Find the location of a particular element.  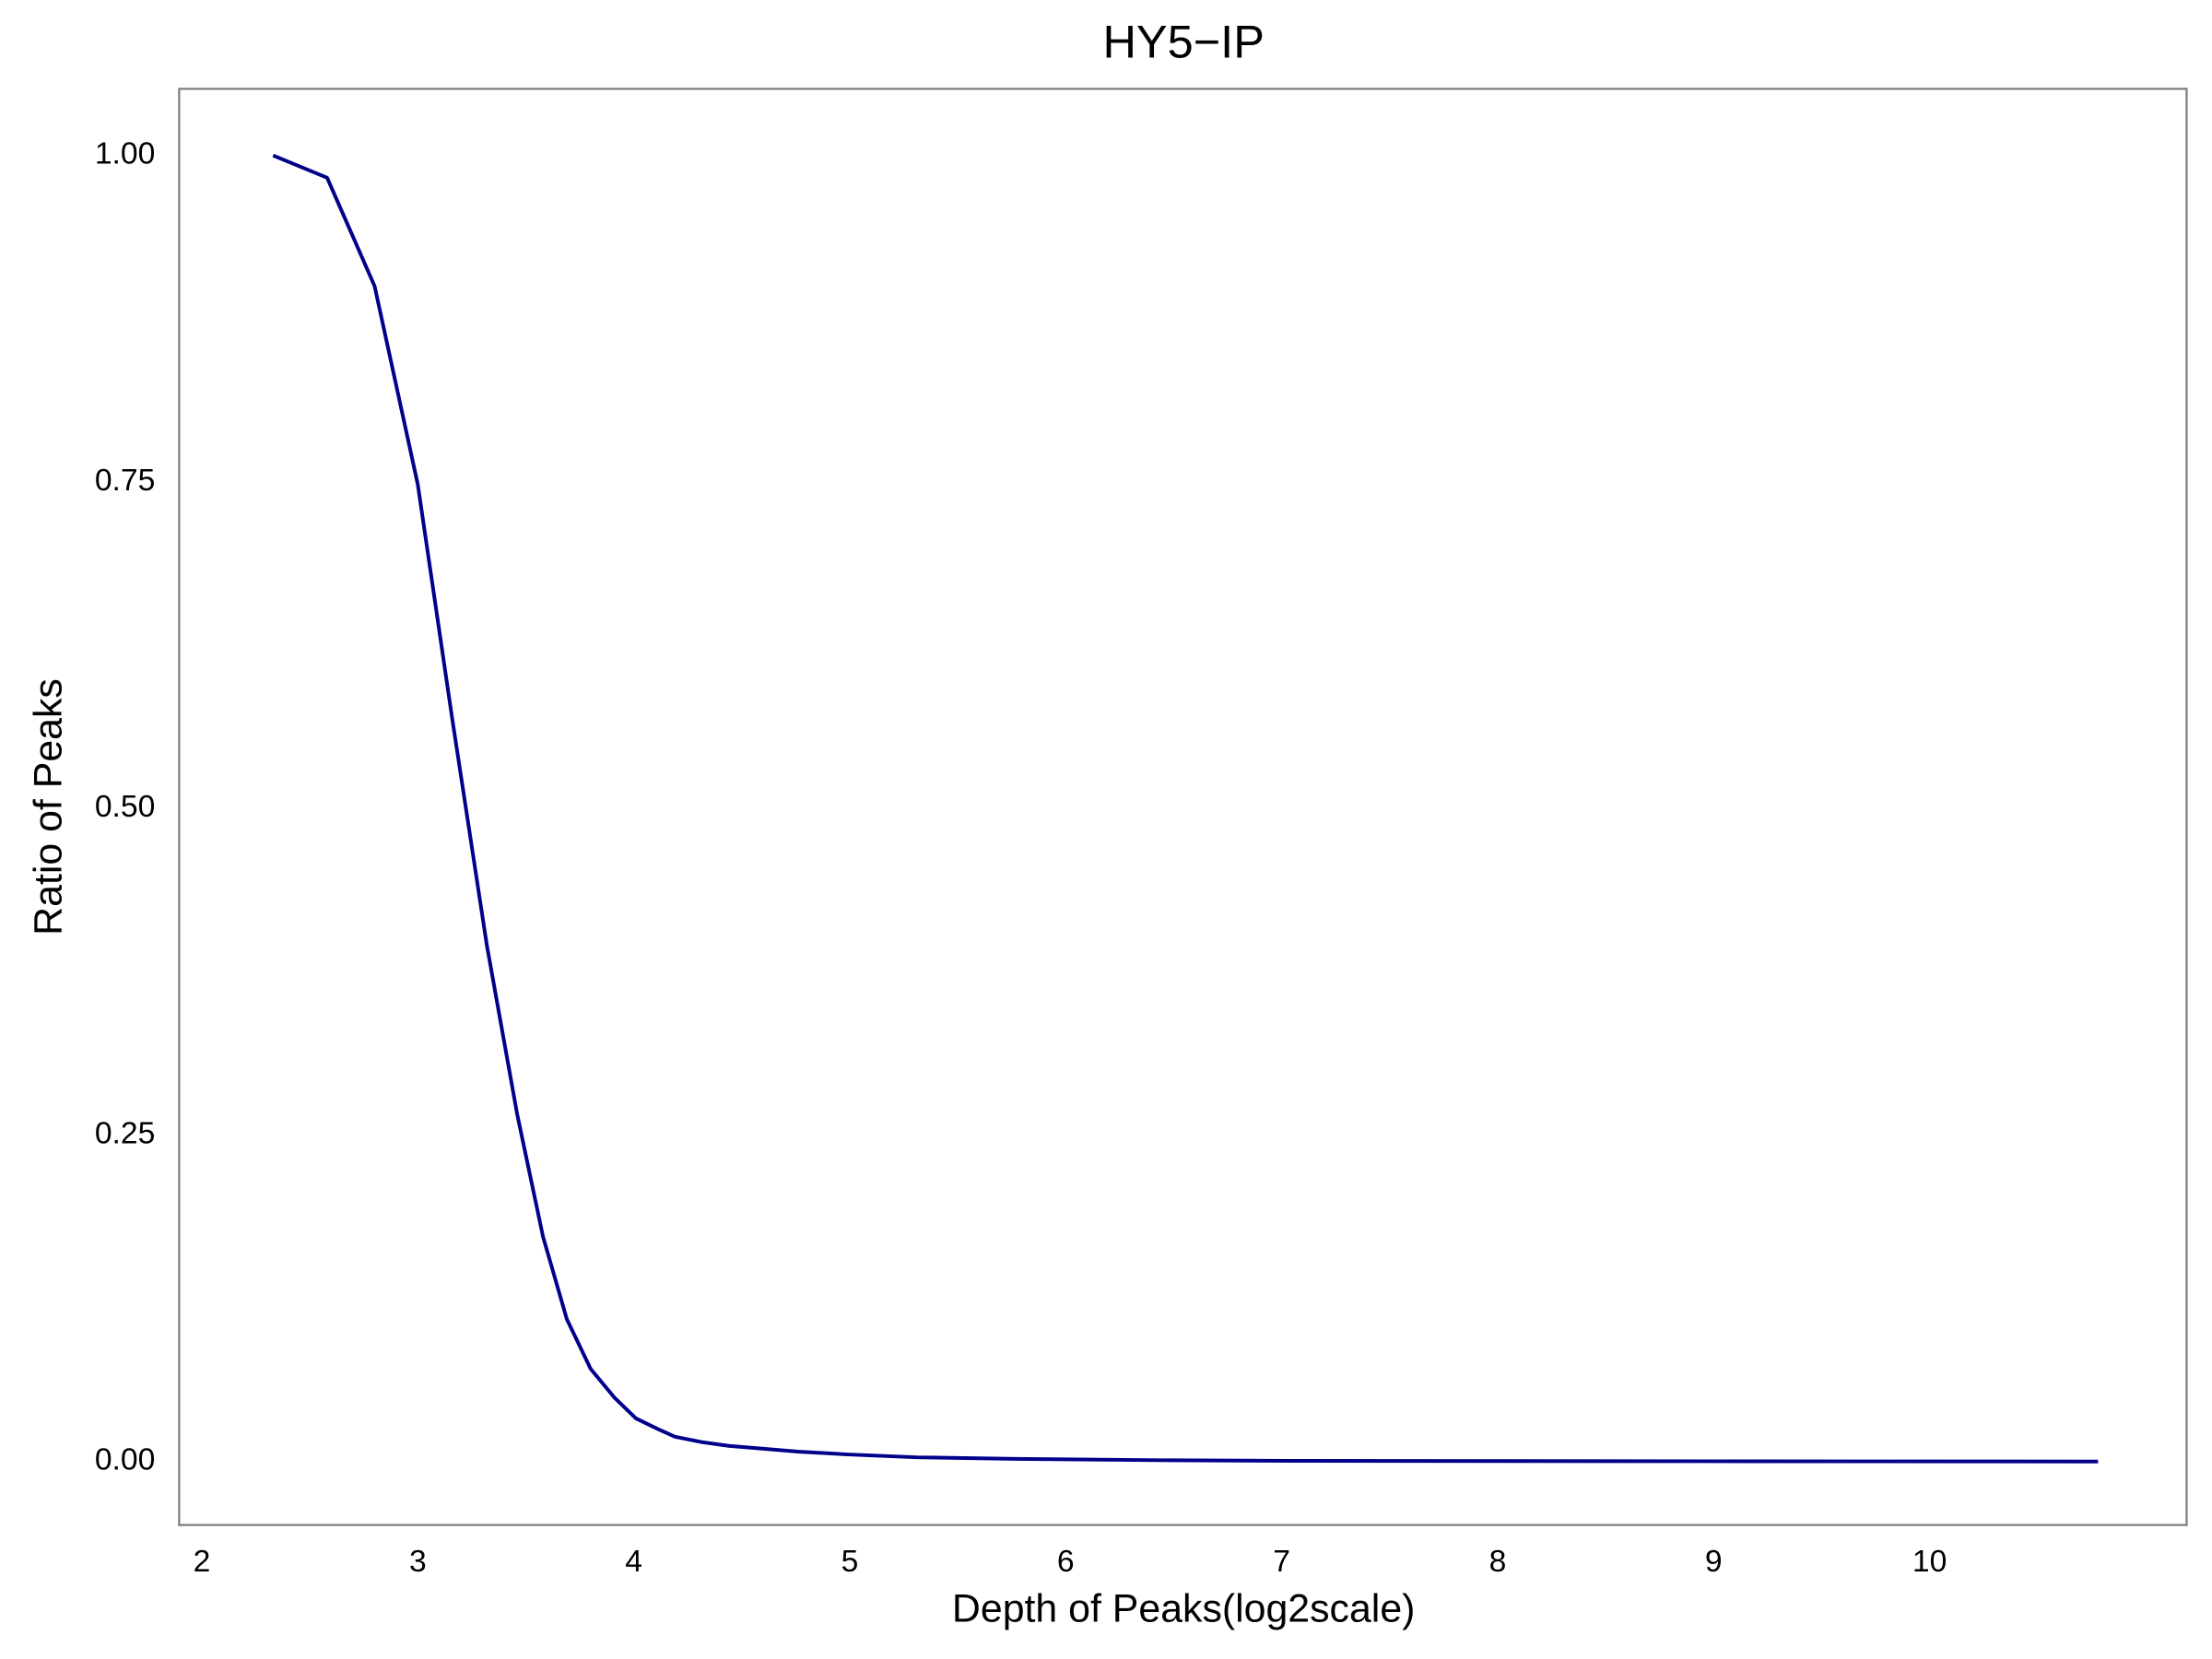

y-tick-label: 0.50 is located at coordinates (125, 807).